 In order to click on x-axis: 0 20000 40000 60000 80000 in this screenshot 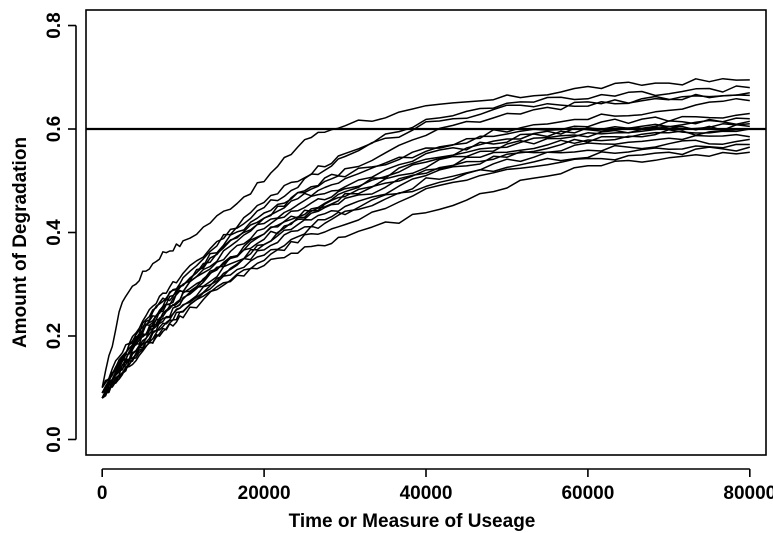, I will do `click(435, 486)`.